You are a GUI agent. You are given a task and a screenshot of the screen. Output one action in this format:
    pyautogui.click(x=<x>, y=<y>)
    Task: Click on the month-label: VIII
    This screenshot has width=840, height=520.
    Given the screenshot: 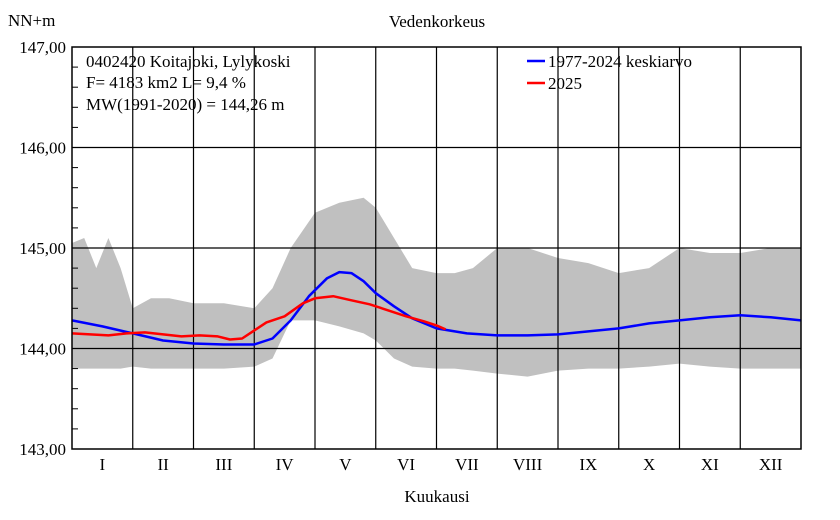 What is the action you would take?
    pyautogui.click(x=528, y=464)
    